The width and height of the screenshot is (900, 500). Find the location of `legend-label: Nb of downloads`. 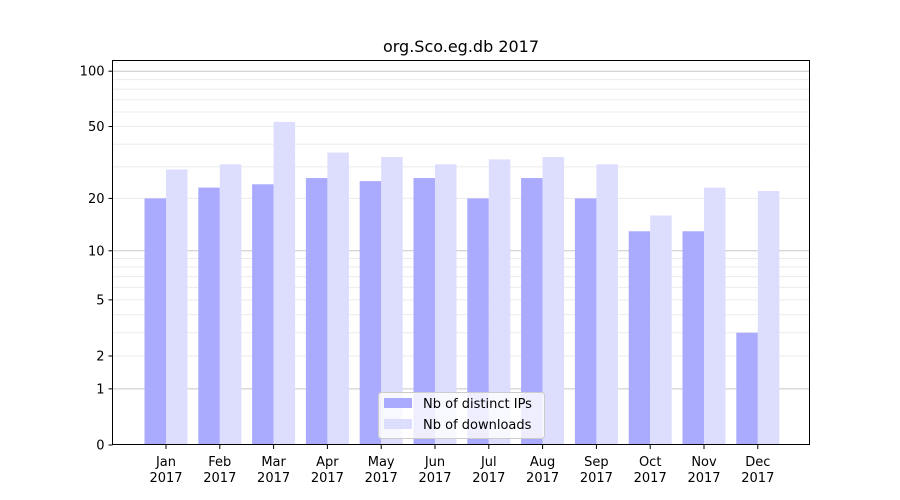

legend-label: Nb of downloads is located at coordinates (477, 425).